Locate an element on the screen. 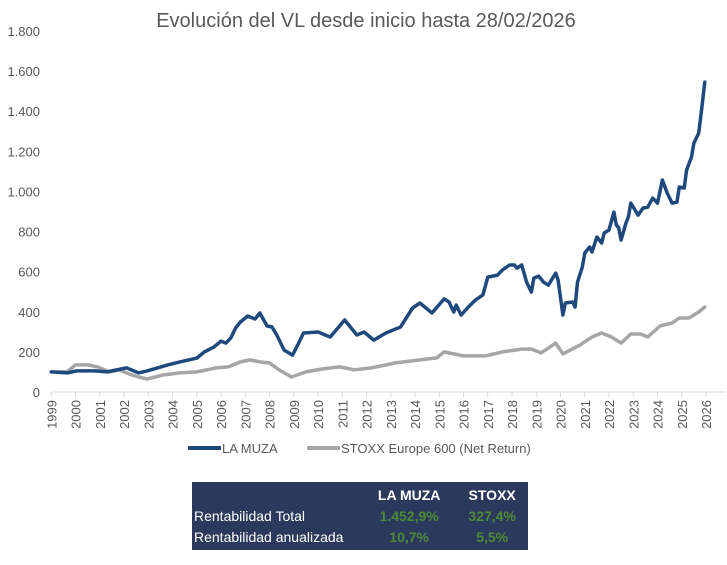 The image size is (727, 565). table-row: Rentabilidad Total 1.452,9% 327,4% is located at coordinates (360, 516).